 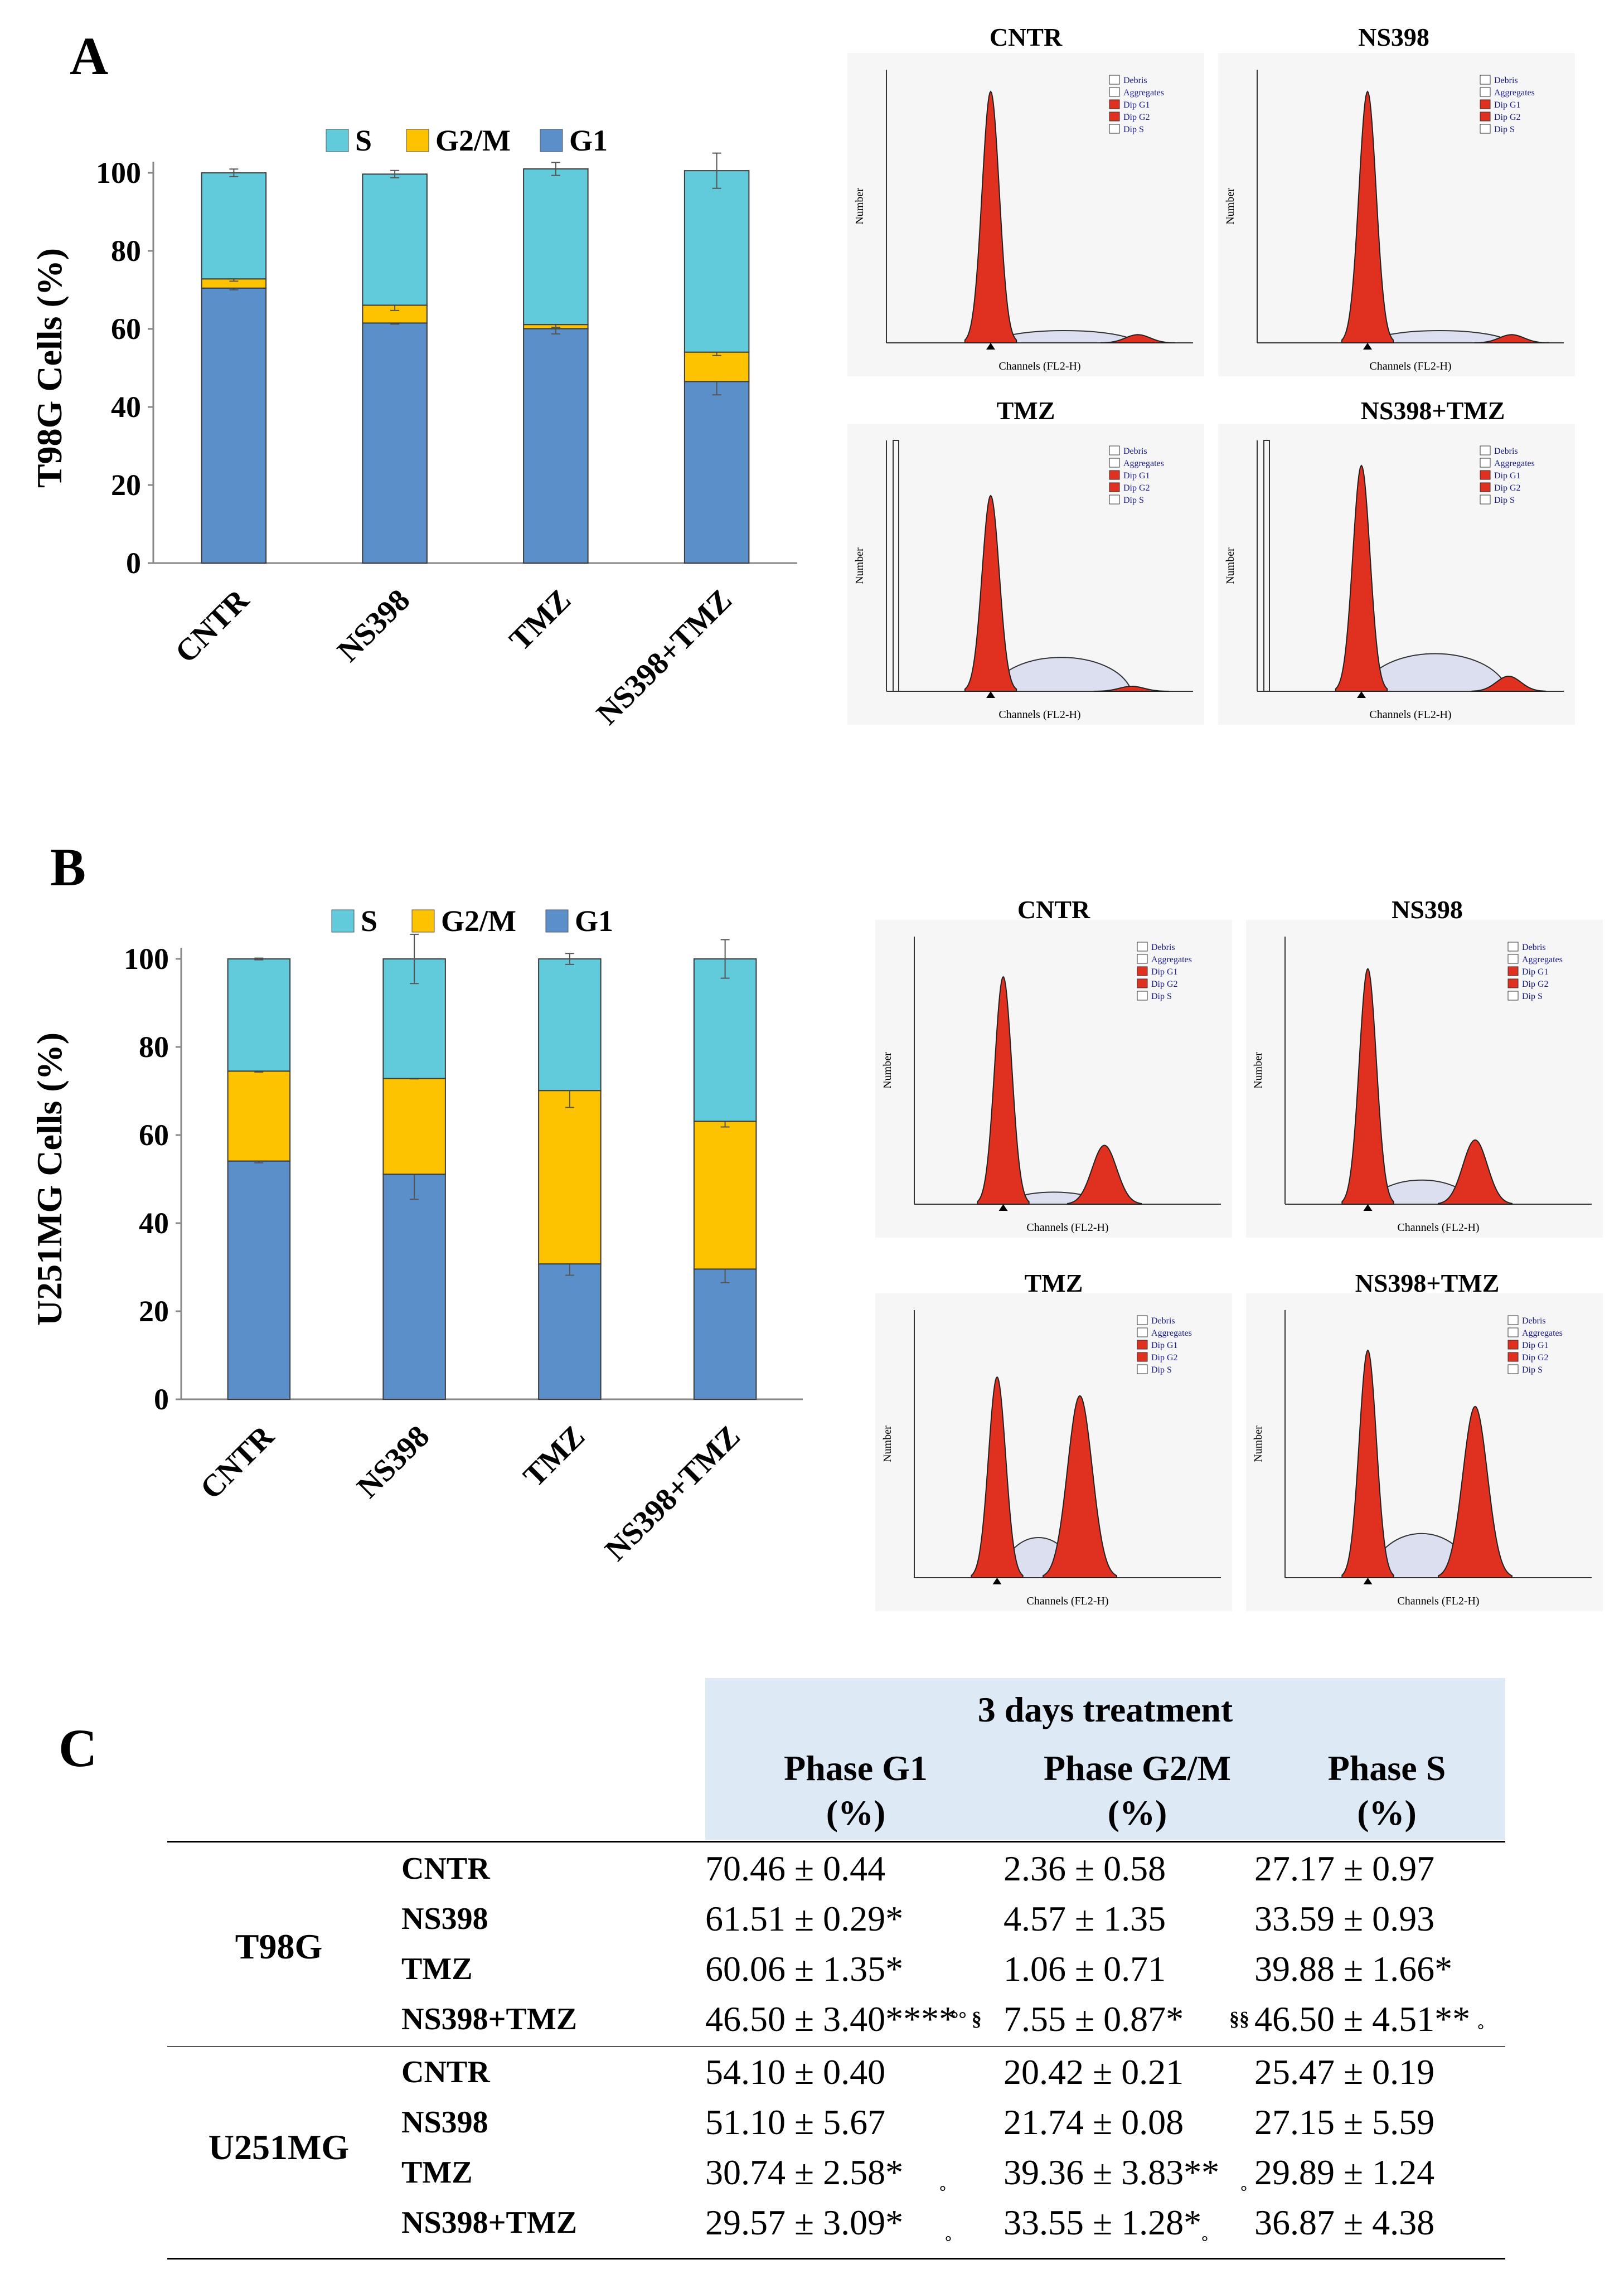 What do you see at coordinates (473, 140) in the screenshot?
I see `legend-label: G2/M` at bounding box center [473, 140].